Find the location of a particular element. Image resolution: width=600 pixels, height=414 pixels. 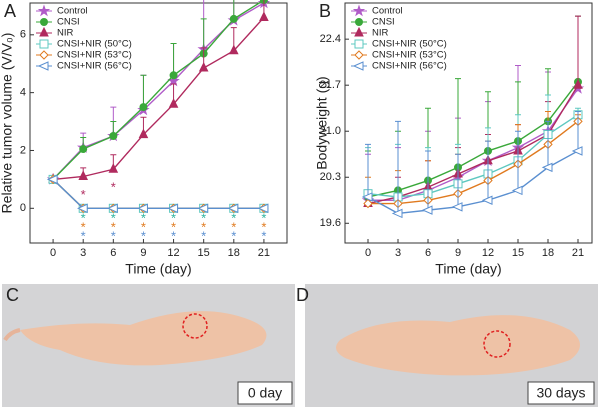

y-tick-label: 22.4 is located at coordinates (330, 39).